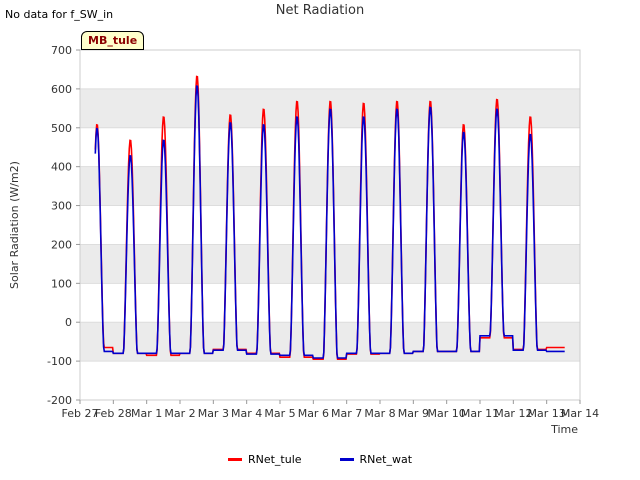 Image resolution: width=640 pixels, height=480 pixels. I want to click on y-tick-label: 100, so click(61, 283).